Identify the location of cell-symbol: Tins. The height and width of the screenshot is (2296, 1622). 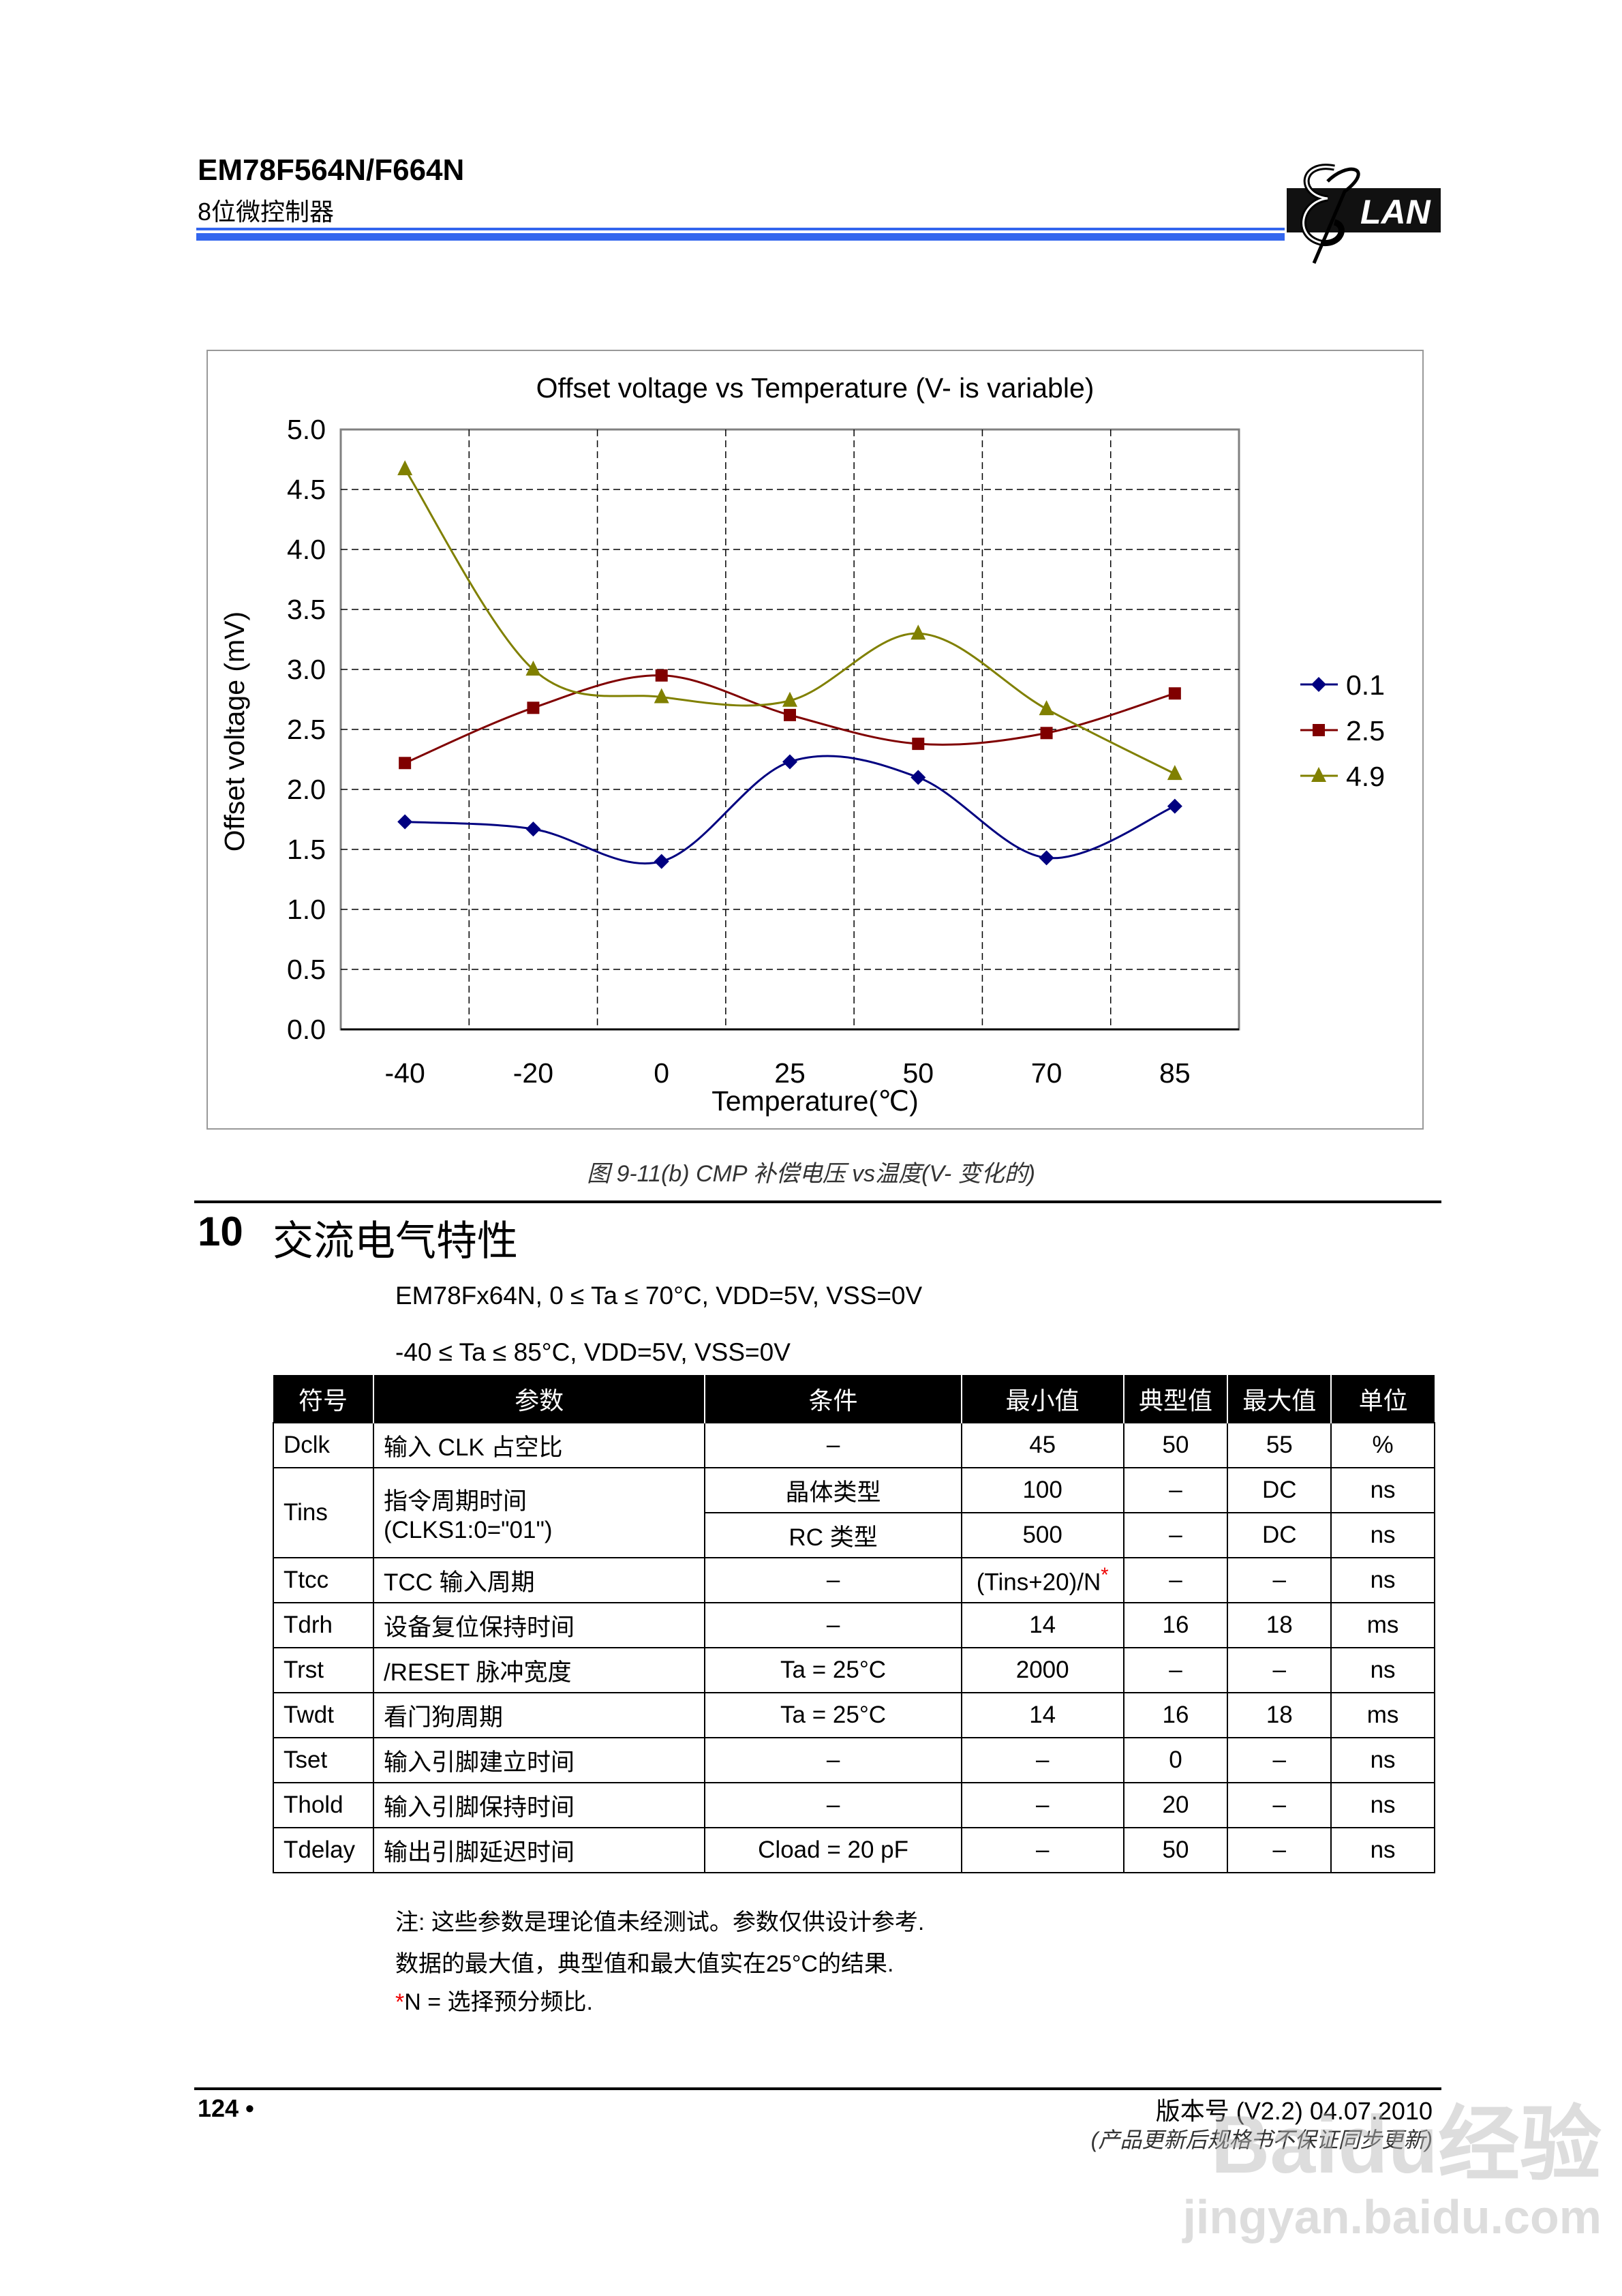
(323, 1512).